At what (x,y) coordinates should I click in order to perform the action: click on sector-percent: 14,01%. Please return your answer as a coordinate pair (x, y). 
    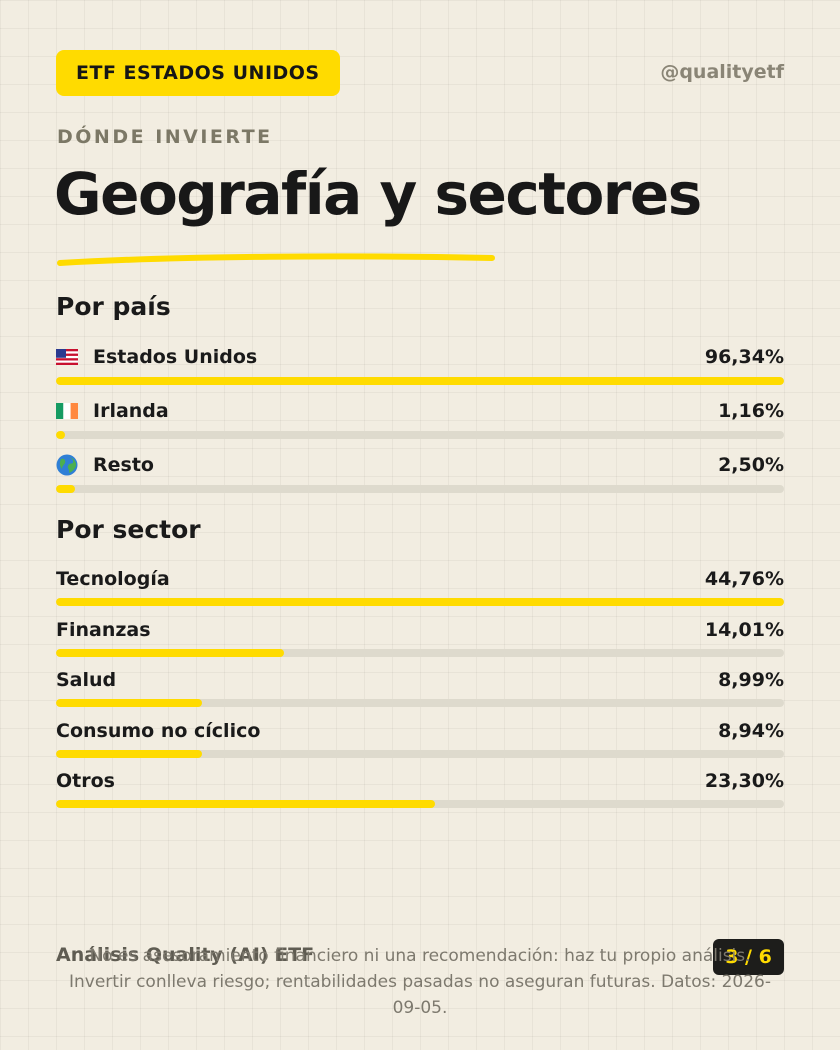
    Looking at the image, I should click on (744, 630).